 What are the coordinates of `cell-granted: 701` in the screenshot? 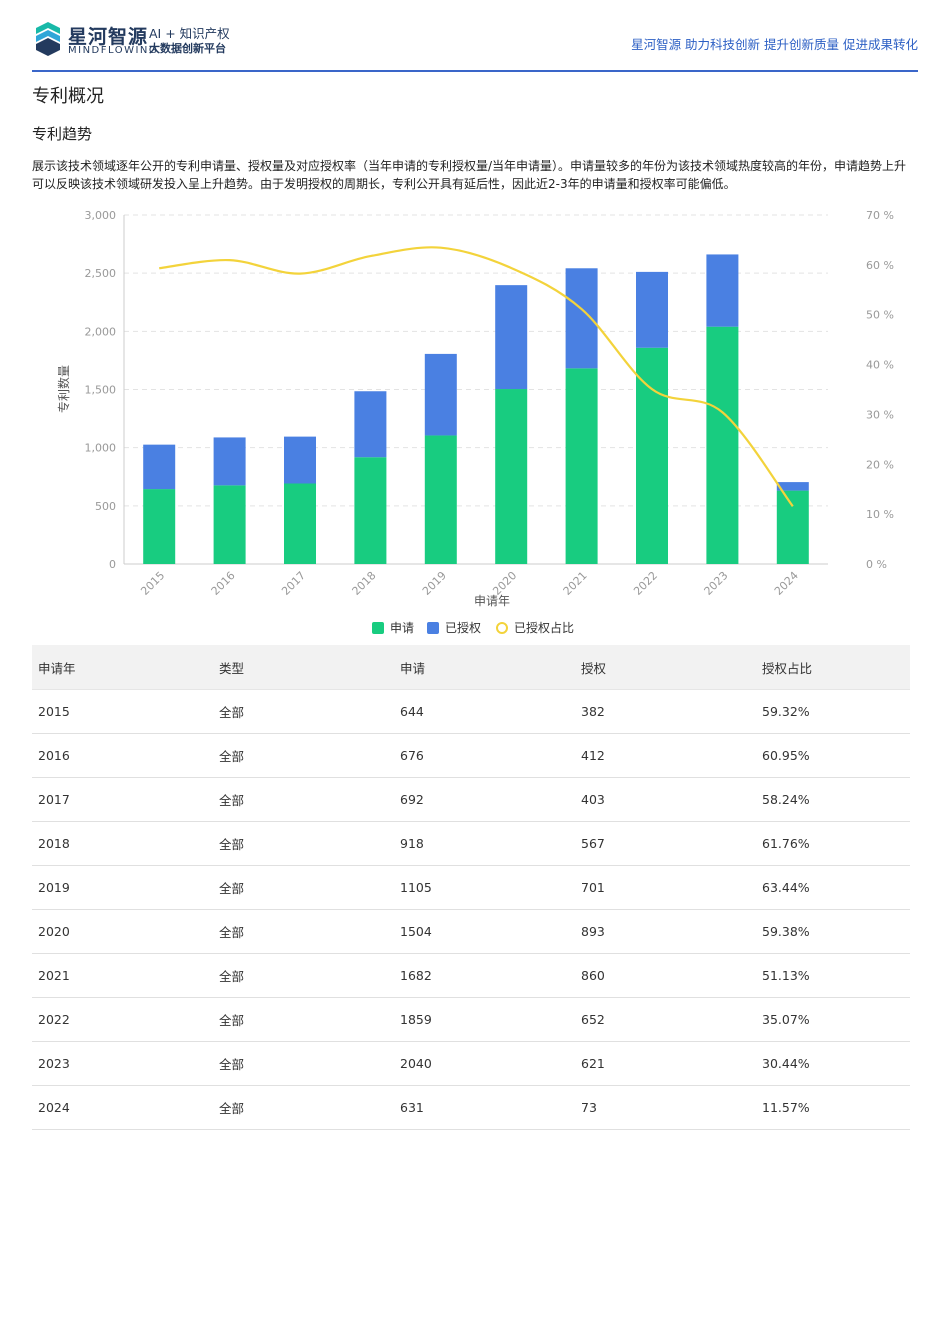 It's located at (665, 887).